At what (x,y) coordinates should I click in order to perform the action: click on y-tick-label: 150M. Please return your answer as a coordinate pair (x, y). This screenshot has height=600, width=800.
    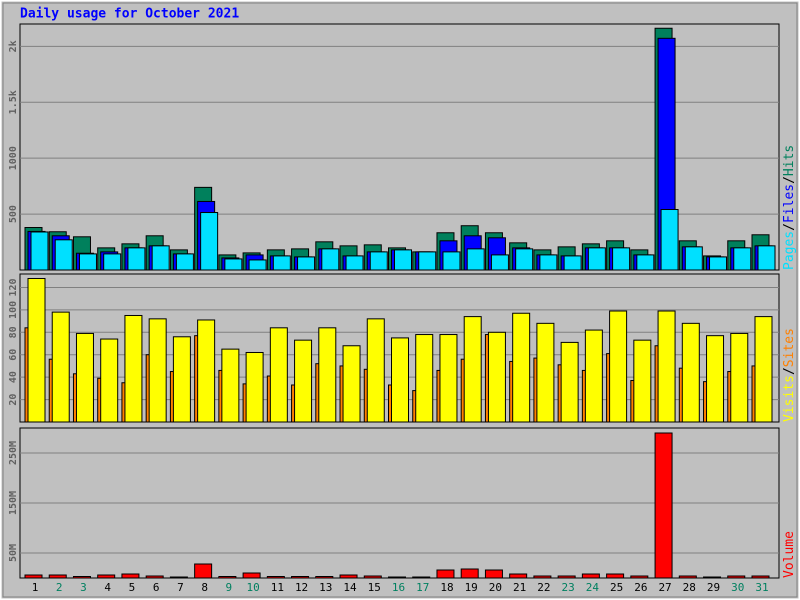
    Looking at the image, I should click on (13, 503).